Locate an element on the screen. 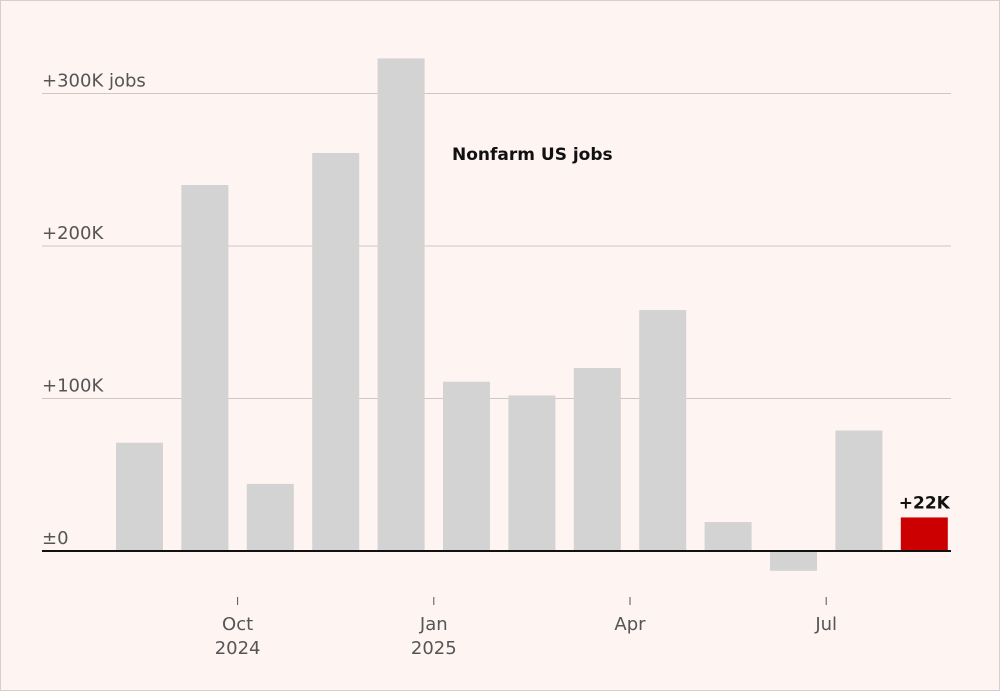 The width and height of the screenshot is (1000, 691). y-tick-label: +300K jobs is located at coordinates (94, 81).